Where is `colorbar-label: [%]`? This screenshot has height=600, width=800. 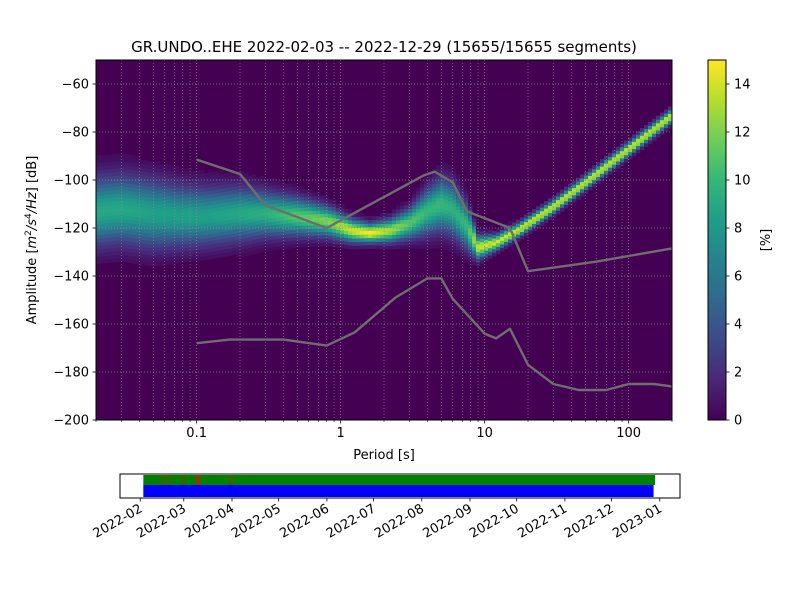 colorbar-label: [%] is located at coordinates (766, 240).